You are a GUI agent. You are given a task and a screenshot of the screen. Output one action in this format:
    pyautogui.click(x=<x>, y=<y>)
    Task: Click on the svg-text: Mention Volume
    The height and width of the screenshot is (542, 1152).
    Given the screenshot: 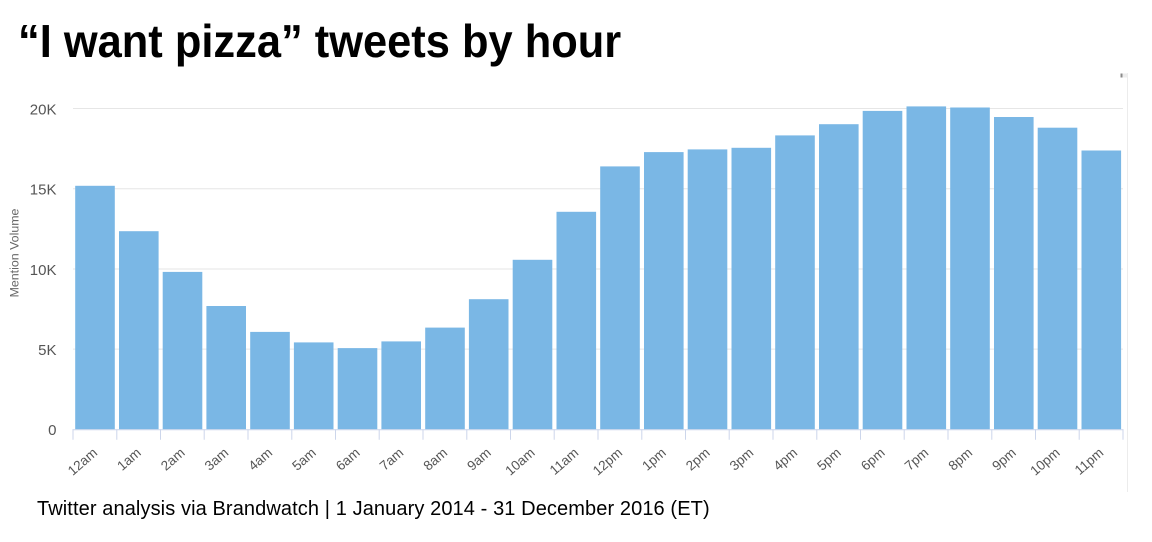 What is the action you would take?
    pyautogui.click(x=15, y=252)
    